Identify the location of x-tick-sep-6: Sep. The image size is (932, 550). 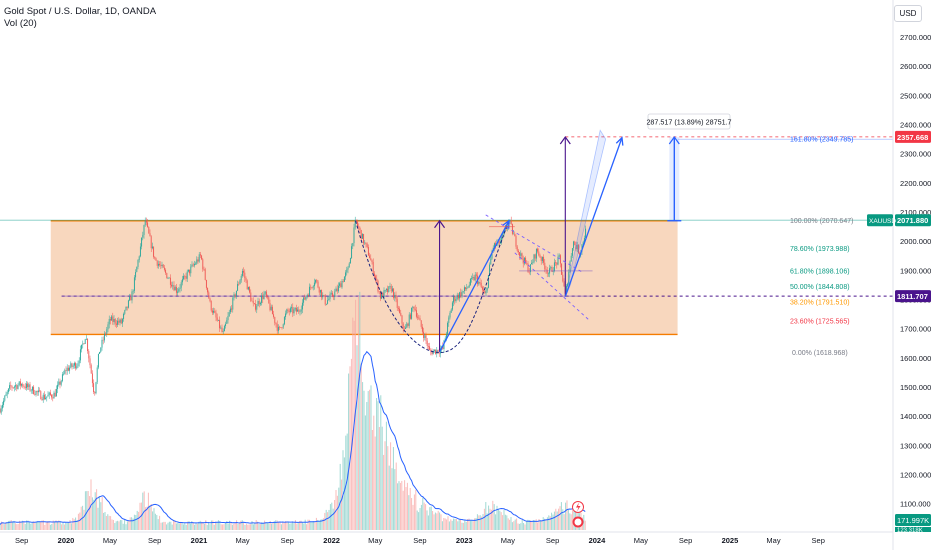
(287, 540).